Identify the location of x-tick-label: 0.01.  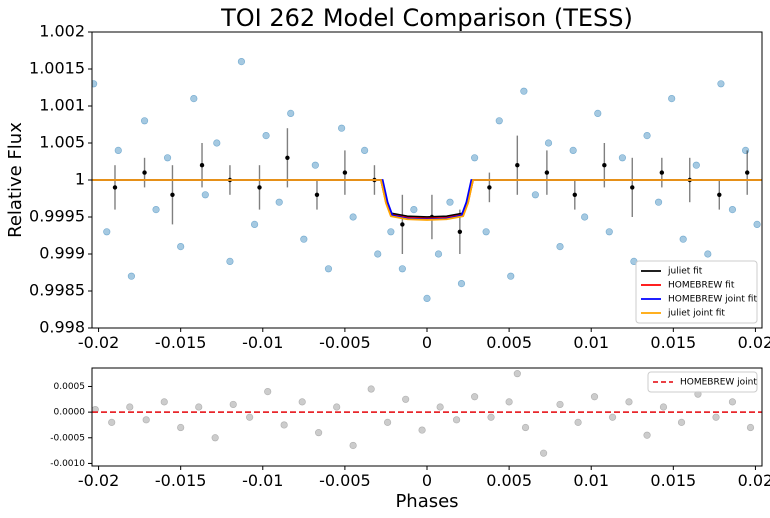
(591, 342).